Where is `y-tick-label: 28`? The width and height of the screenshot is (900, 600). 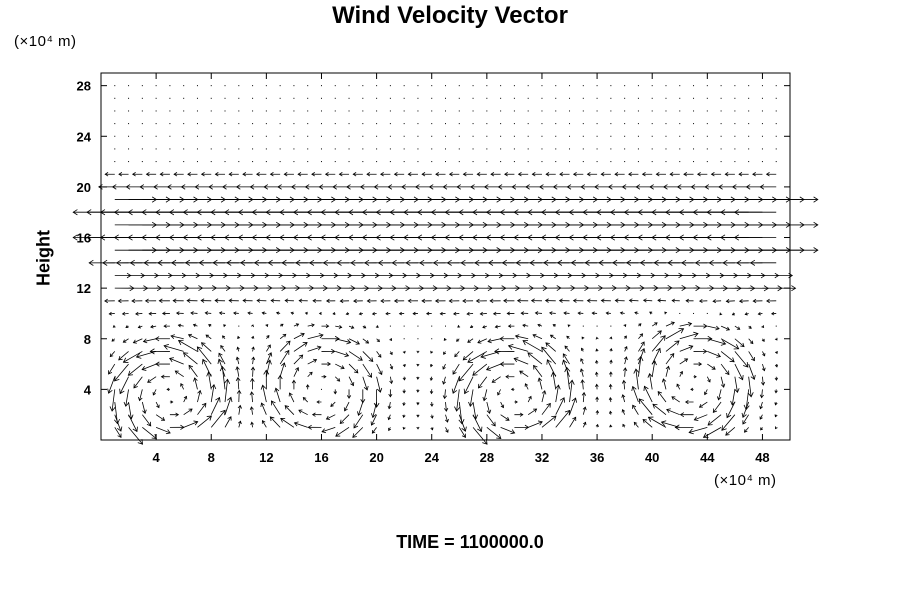 y-tick-label: 28 is located at coordinates (84, 86).